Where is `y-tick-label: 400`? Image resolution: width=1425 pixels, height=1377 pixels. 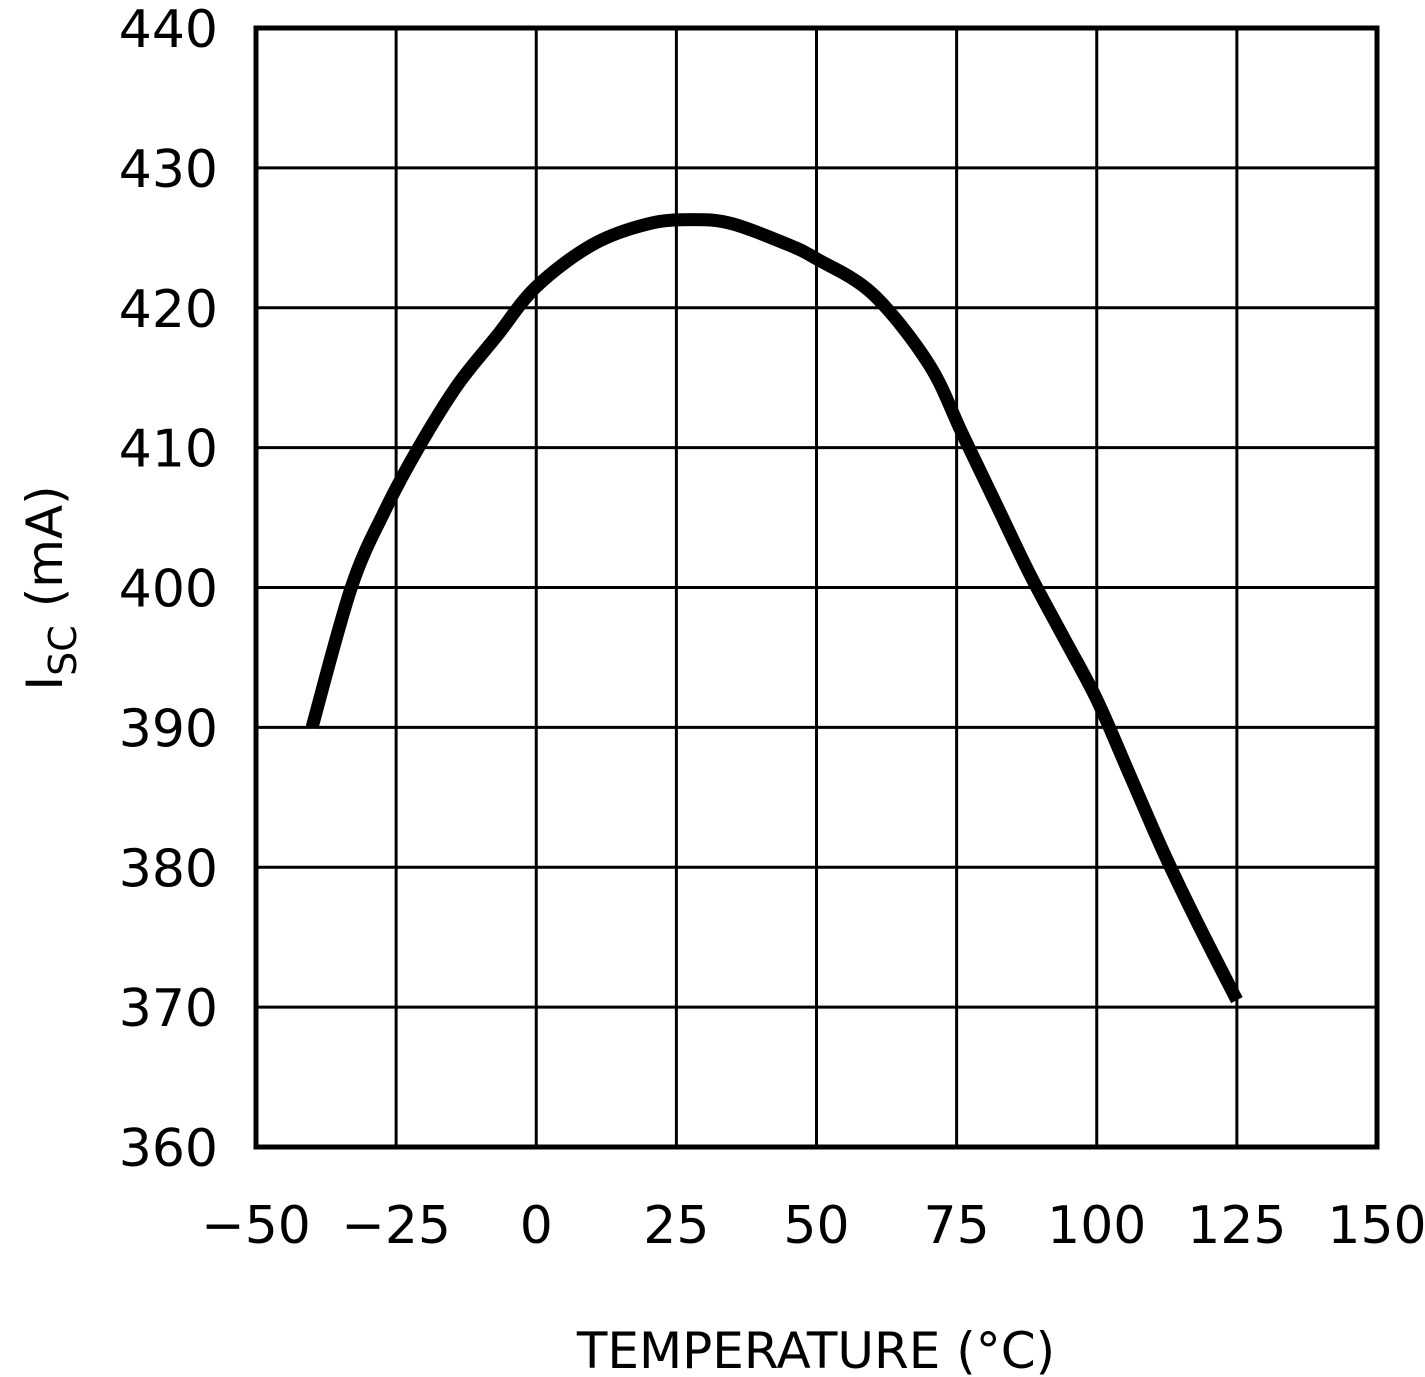
y-tick-label: 400 is located at coordinates (168, 590).